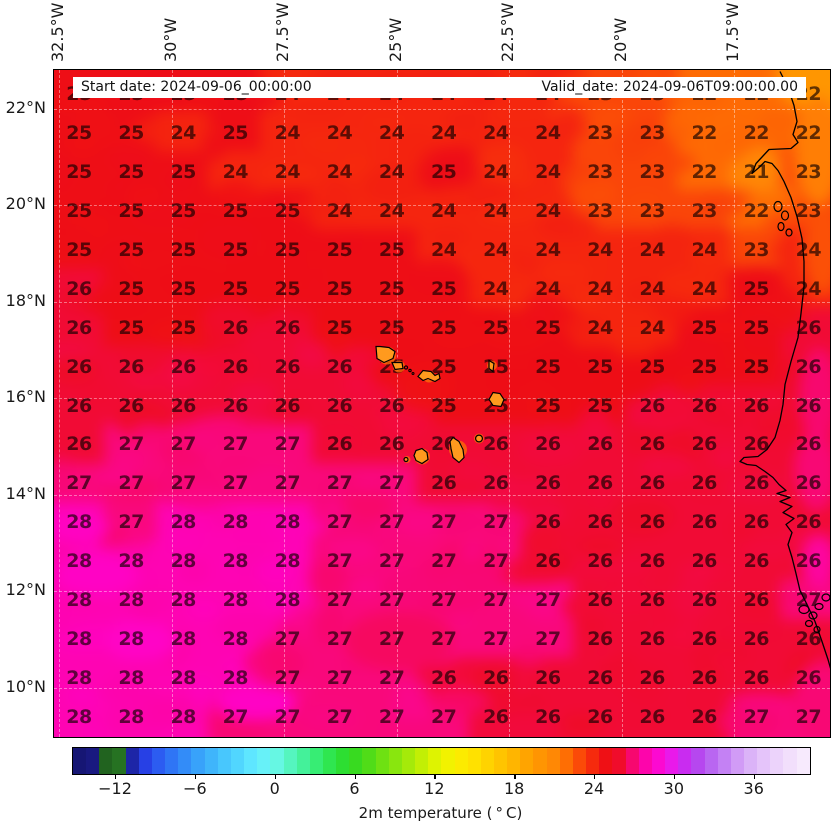 The image size is (837, 837). I want to click on lon-tick-label: 20°W, so click(620, 39).